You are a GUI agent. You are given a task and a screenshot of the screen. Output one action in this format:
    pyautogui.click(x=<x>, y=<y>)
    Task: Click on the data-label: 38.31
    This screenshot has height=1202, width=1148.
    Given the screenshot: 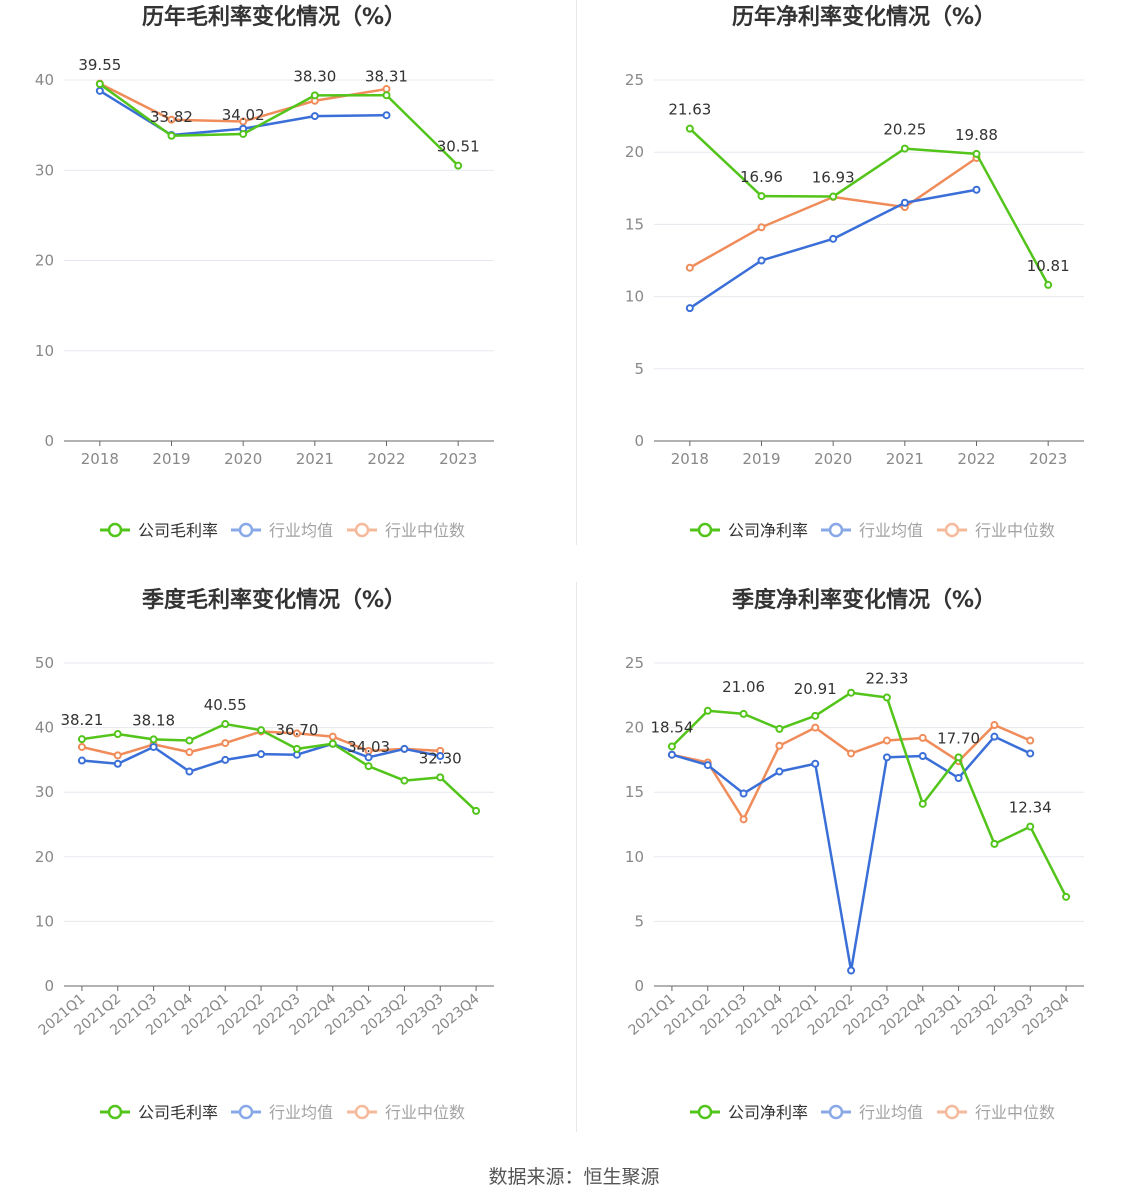 What is the action you would take?
    pyautogui.click(x=386, y=76)
    